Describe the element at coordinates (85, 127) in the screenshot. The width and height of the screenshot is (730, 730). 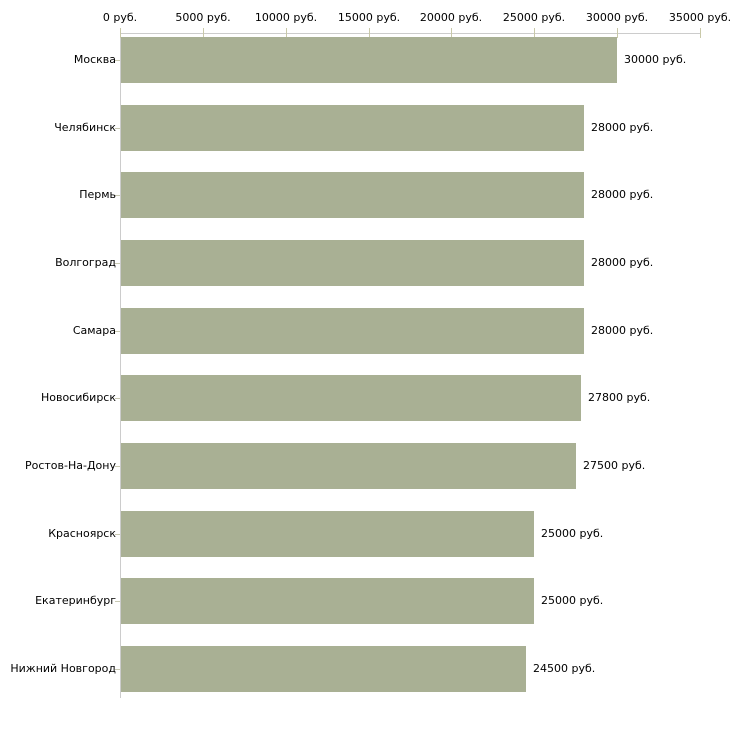
I see `category-label: Челябинск` at that location.